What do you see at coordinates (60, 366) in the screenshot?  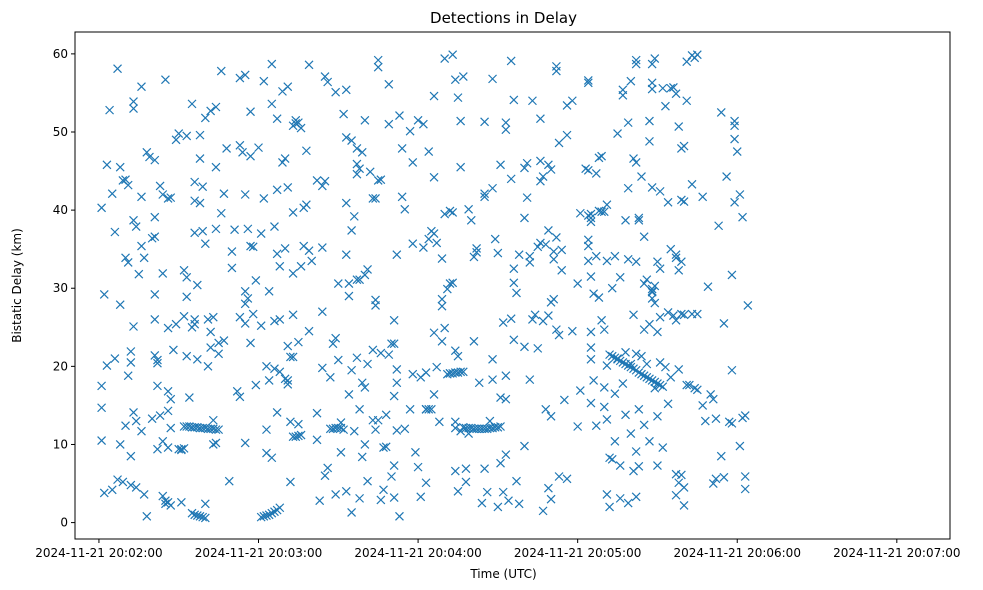 I see `y-tick-label: 20` at bounding box center [60, 366].